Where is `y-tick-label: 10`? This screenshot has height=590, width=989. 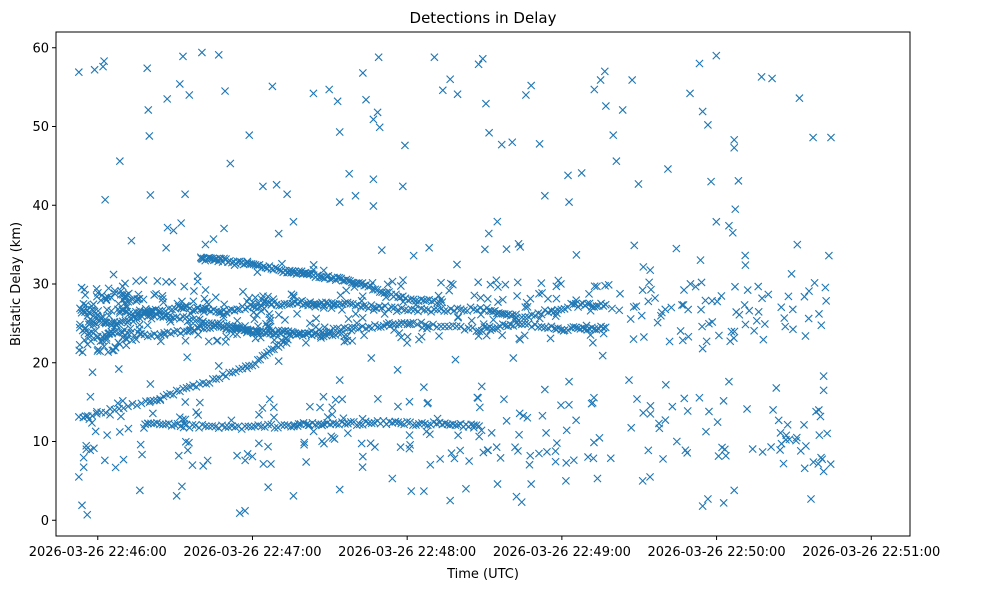
y-tick-label: 10 is located at coordinates (40, 442).